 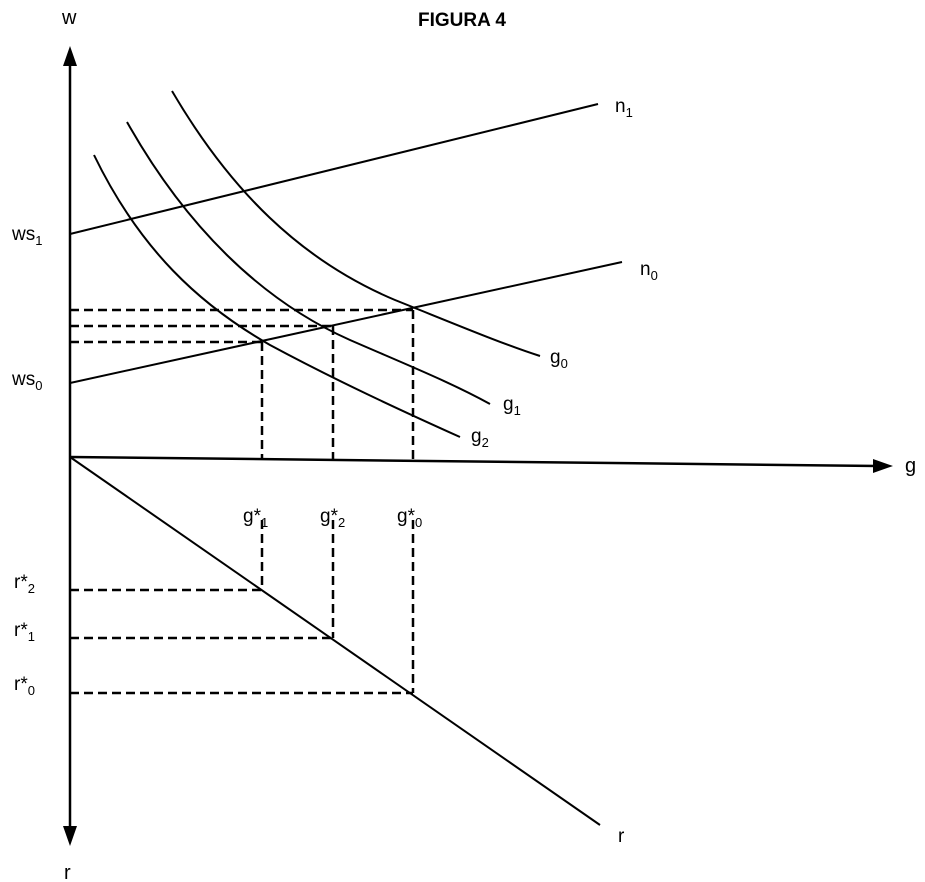 I want to click on w-axis-label: w, so click(x=69, y=18).